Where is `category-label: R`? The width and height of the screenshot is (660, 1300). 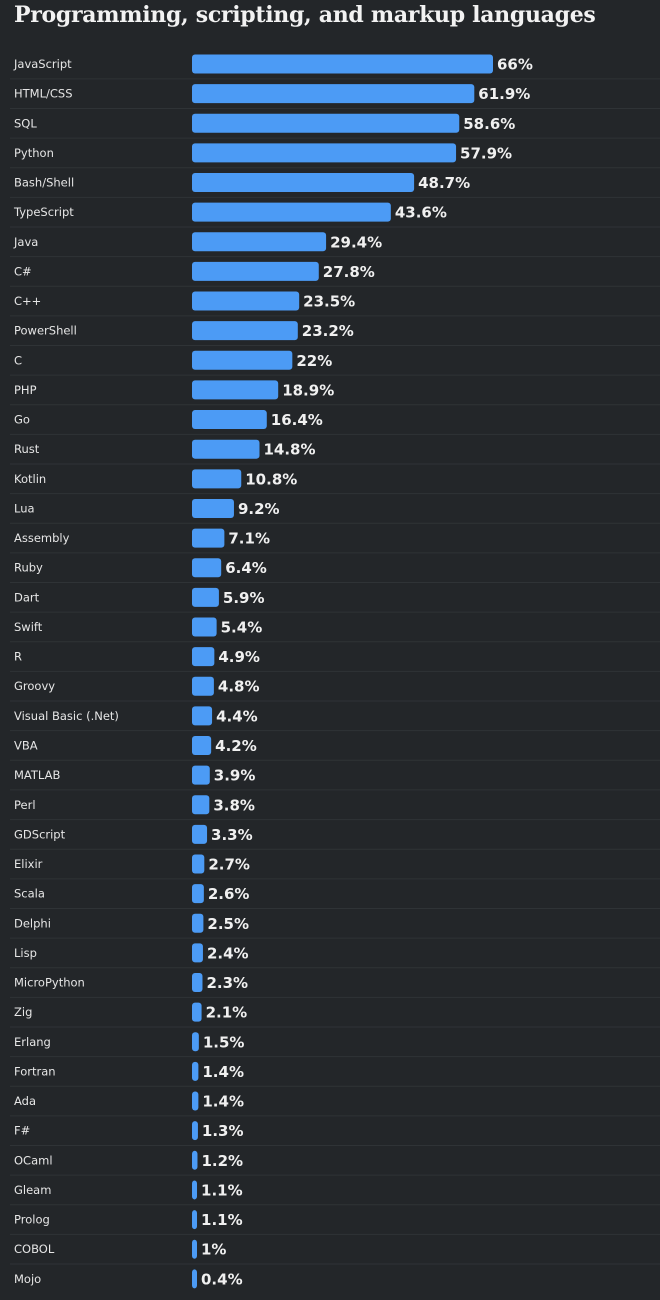
category-label: R is located at coordinates (18, 657).